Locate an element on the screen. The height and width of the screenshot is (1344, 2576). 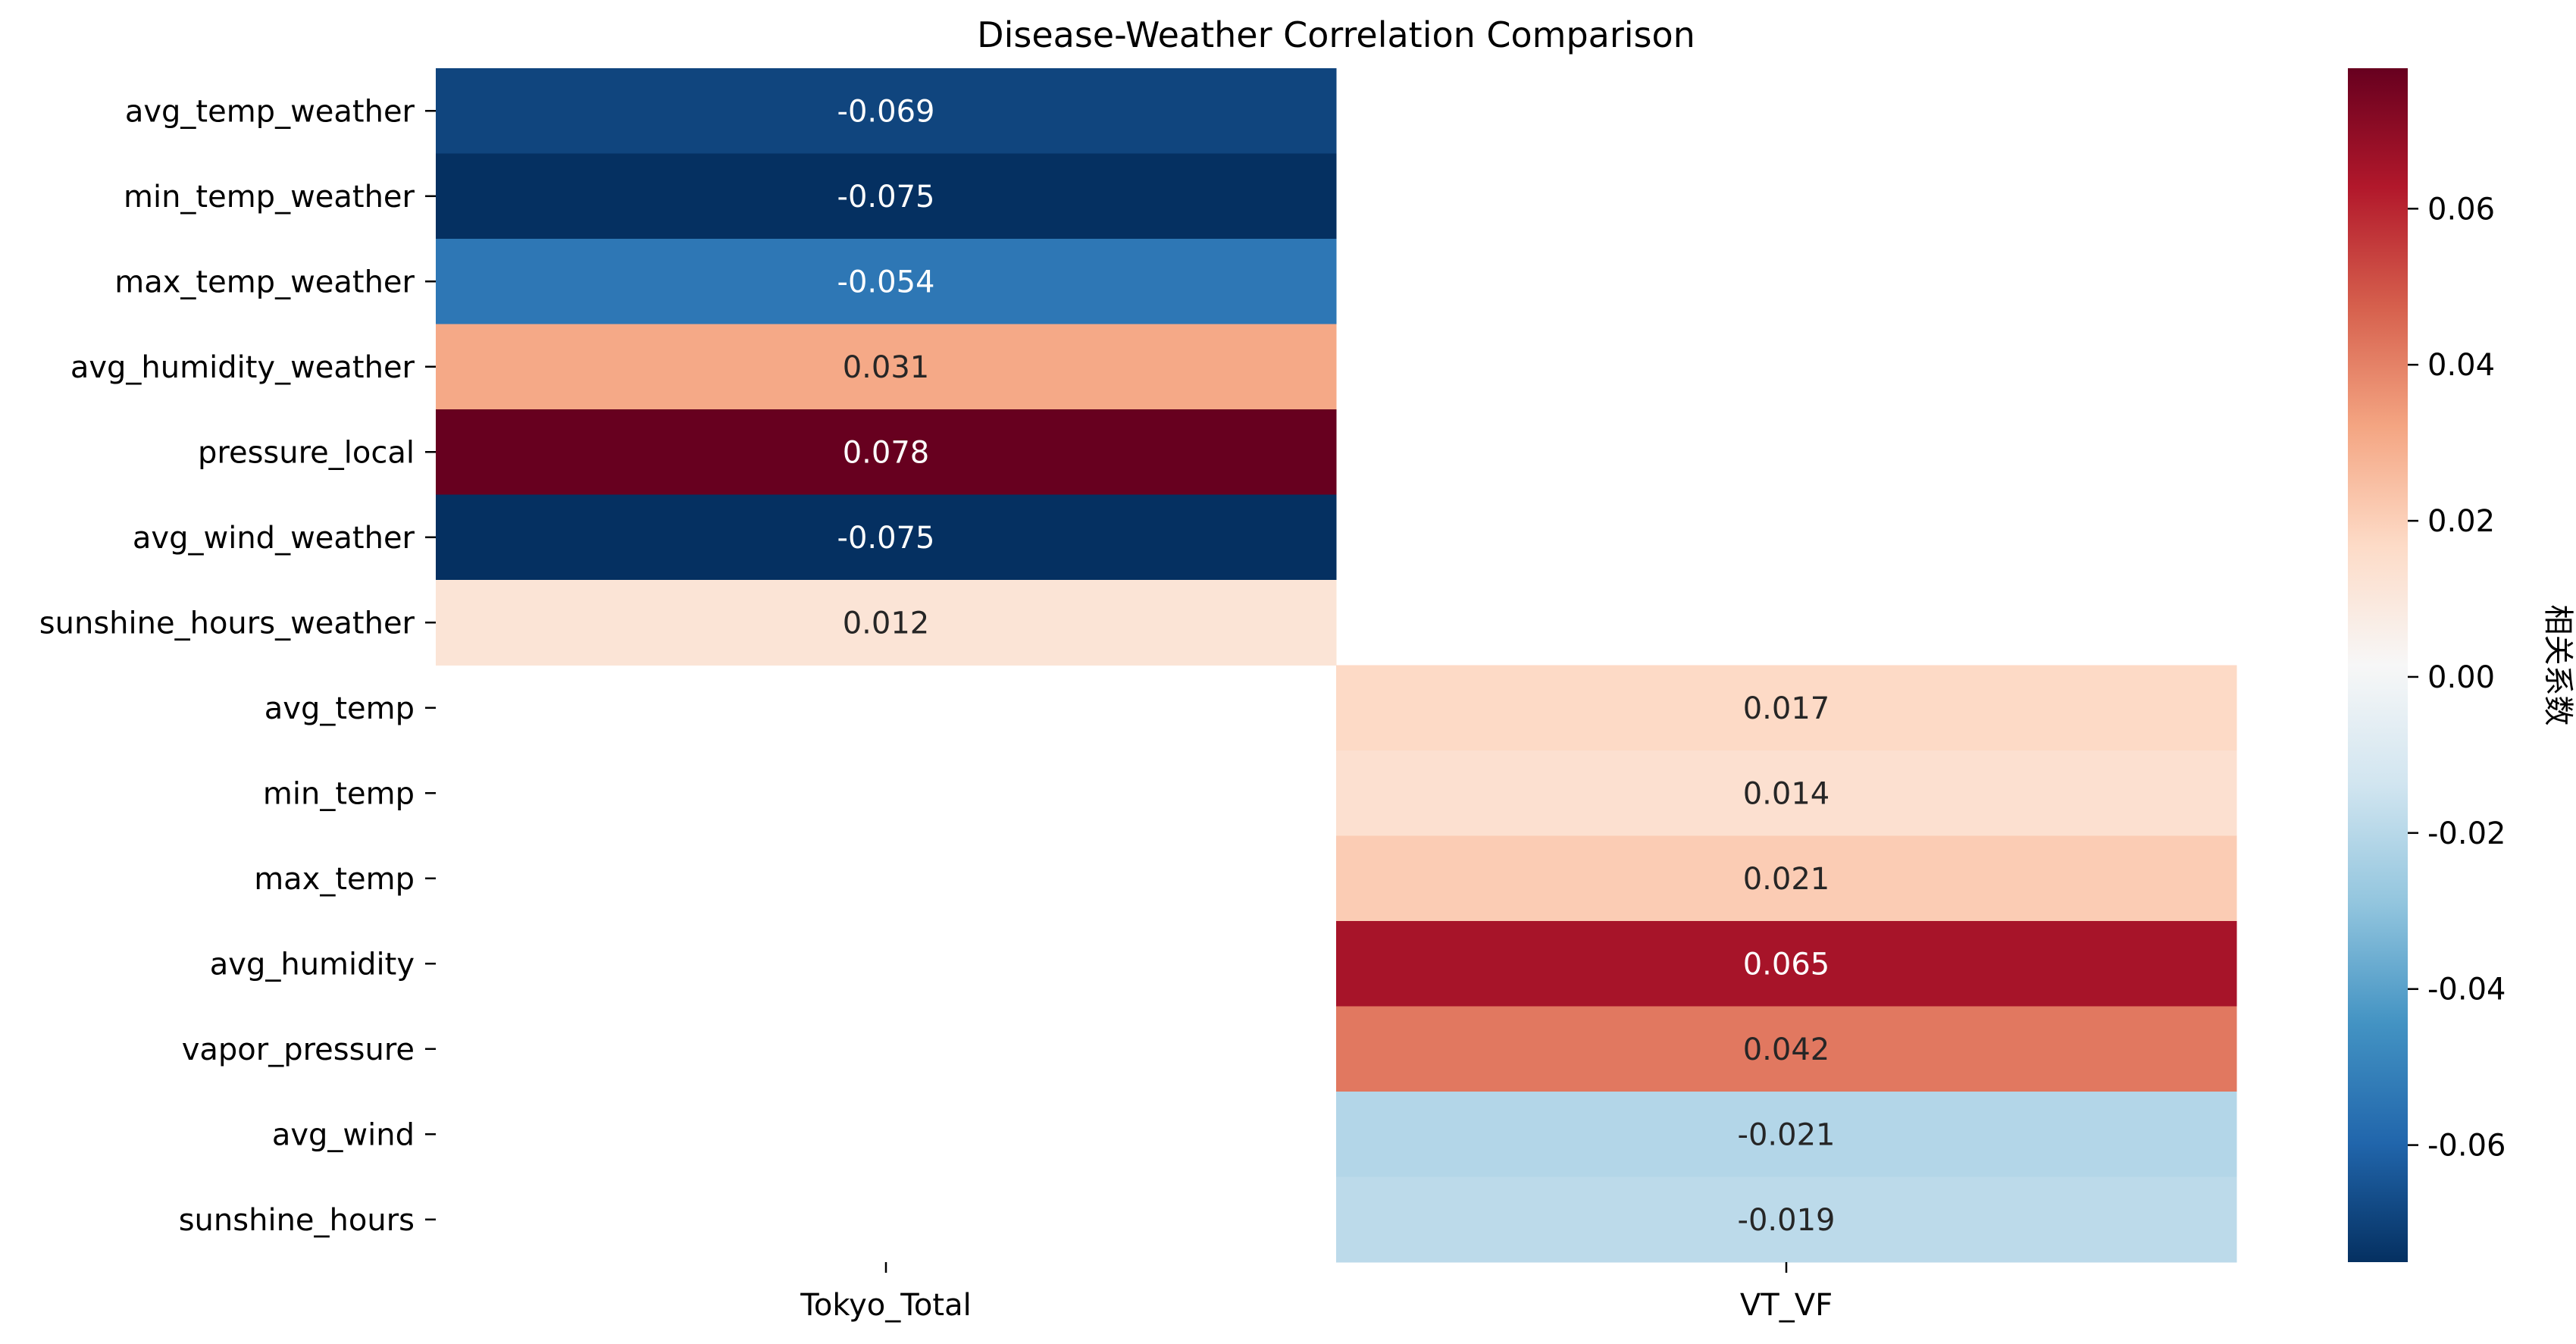
column-label: Tokyo_Total is located at coordinates (885, 1305).